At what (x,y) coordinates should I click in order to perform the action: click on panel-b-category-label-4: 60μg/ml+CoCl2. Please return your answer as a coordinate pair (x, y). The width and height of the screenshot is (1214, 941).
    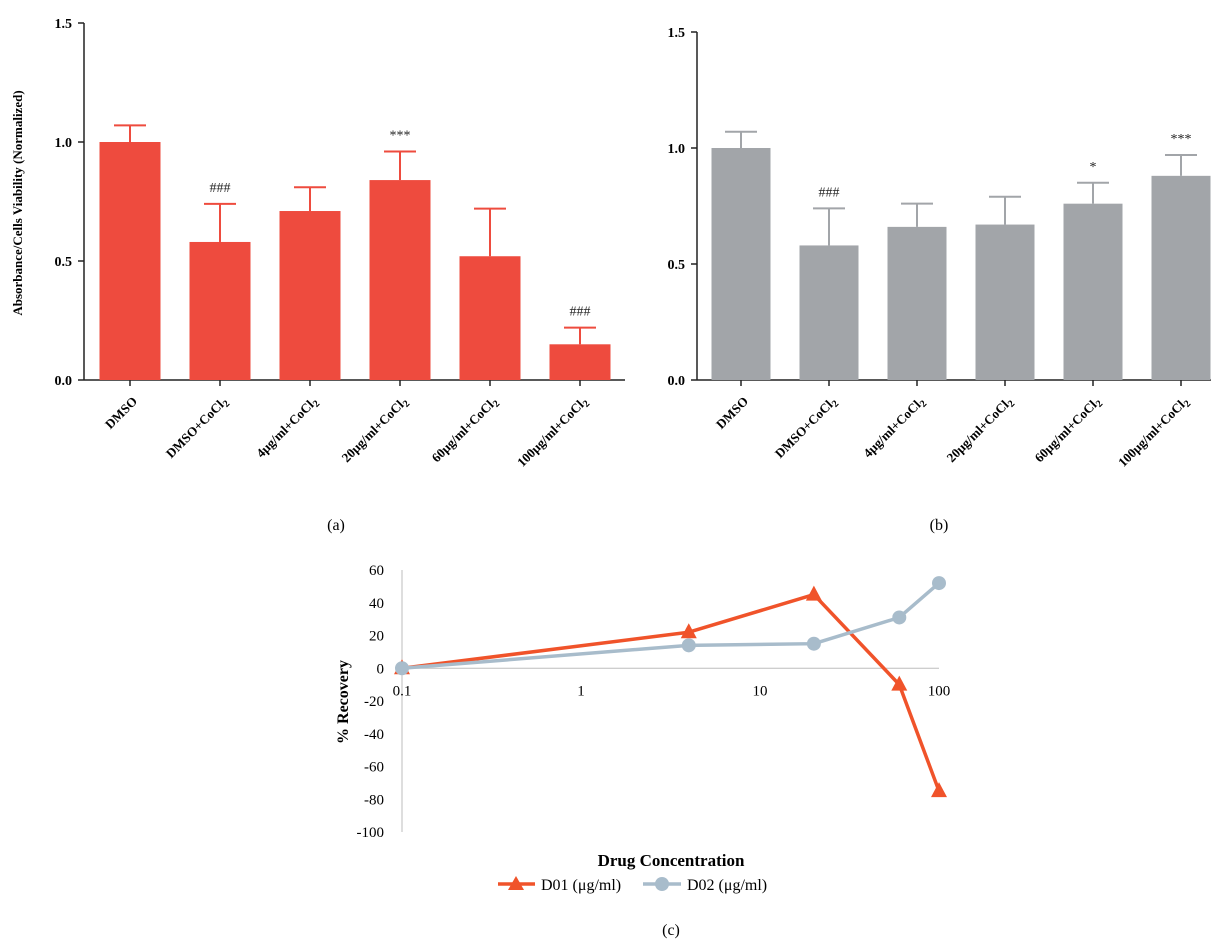
    Looking at the image, I should click on (1068, 430).